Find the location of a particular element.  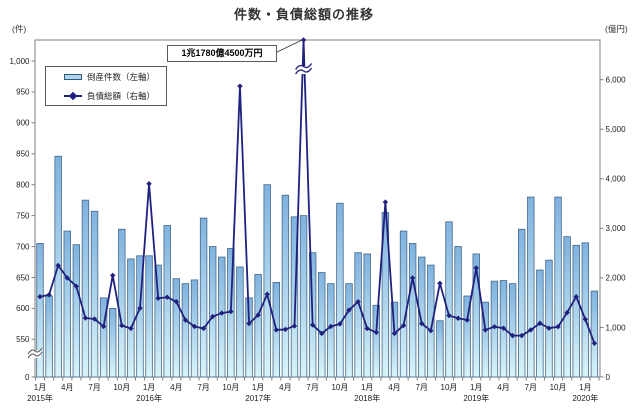

legend-item-bar: 倒産件数（左軸） is located at coordinates (115, 77).